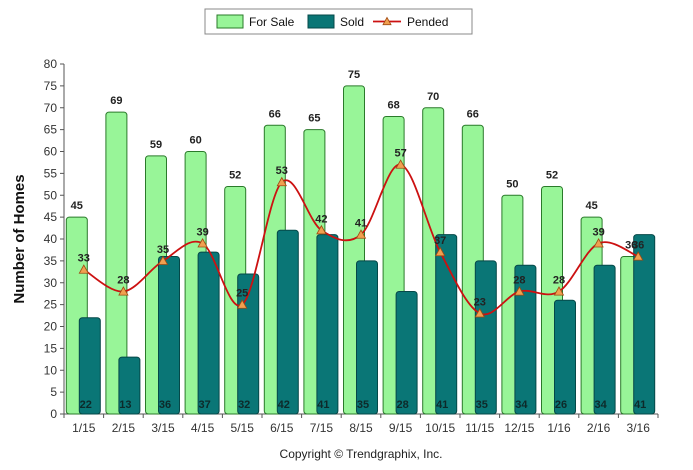  What do you see at coordinates (244, 405) in the screenshot?
I see `sold-value-label: 32` at bounding box center [244, 405].